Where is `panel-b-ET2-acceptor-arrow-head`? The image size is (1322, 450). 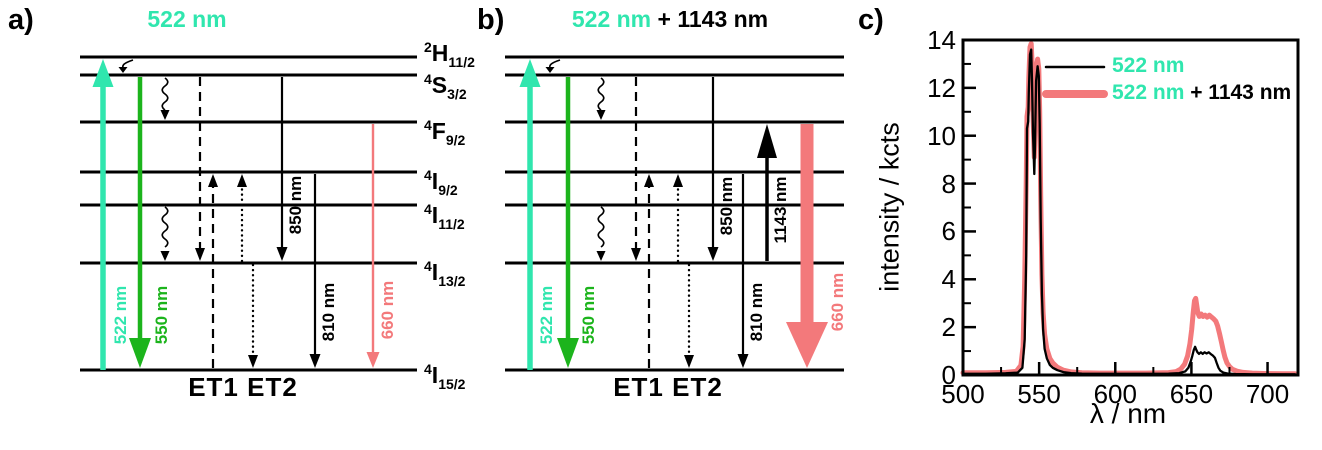
panel-b-ET2-acceptor-arrow-head is located at coordinates (678, 180).